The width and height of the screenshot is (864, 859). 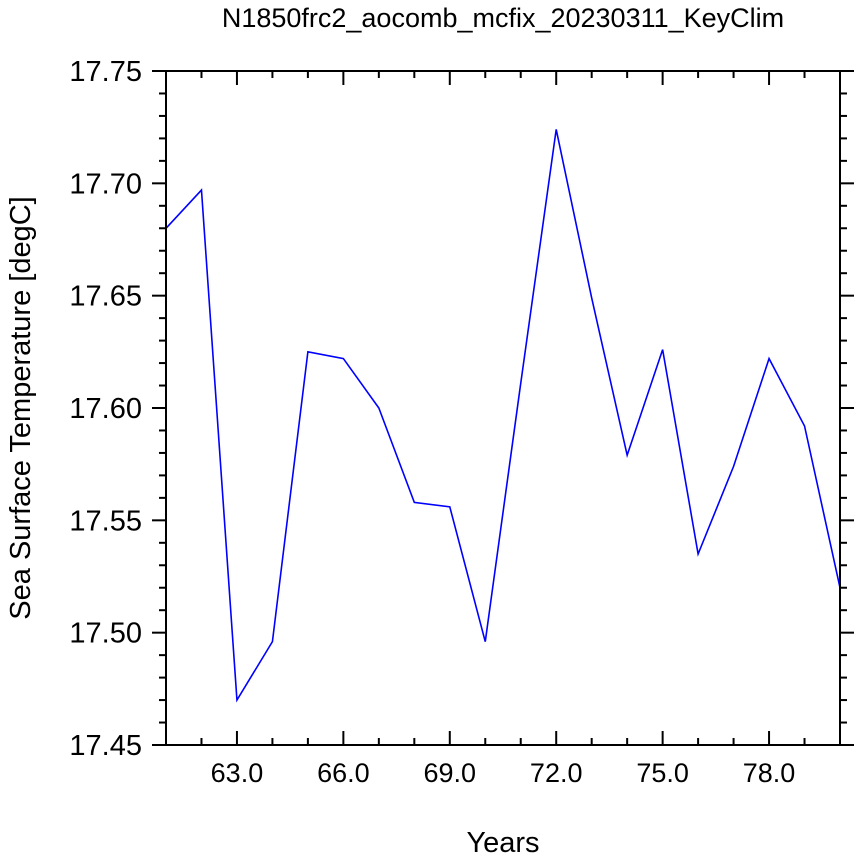 What do you see at coordinates (105, 184) in the screenshot?
I see `y-tick-label: 17.70` at bounding box center [105, 184].